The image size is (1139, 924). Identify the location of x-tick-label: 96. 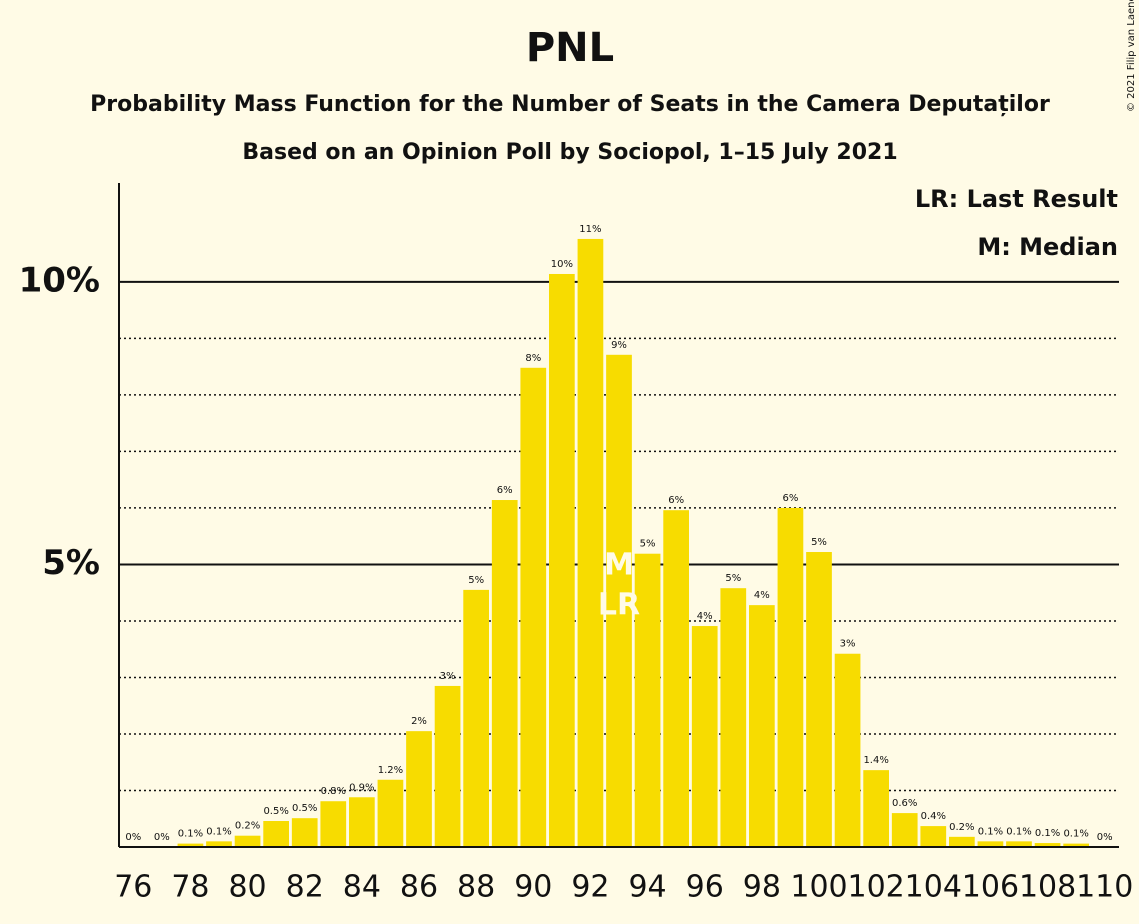
(705, 887).